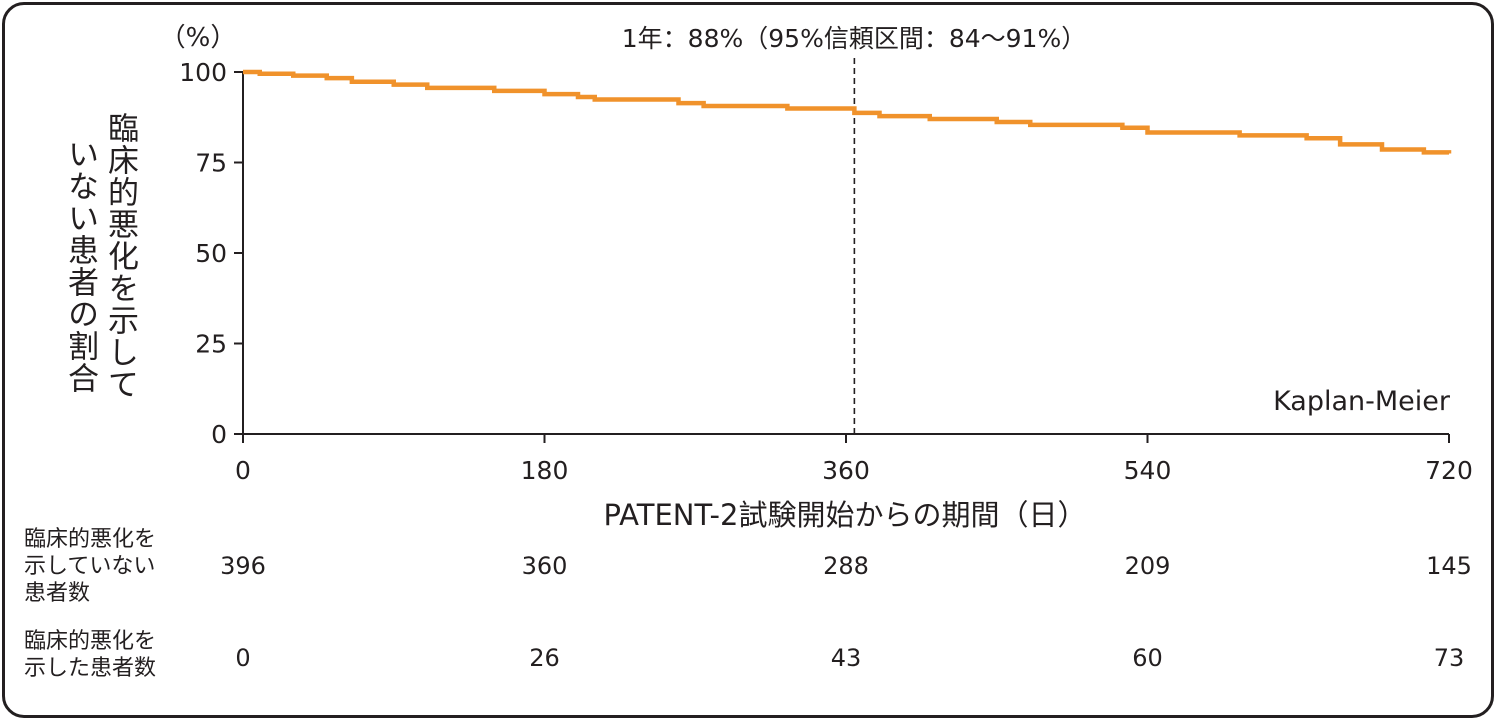  I want to click on km-survival-curve, so click(847, 112).